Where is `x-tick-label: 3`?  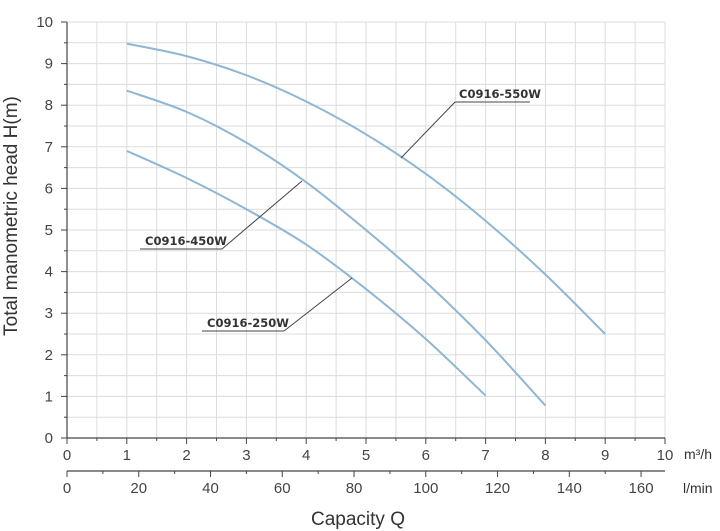 x-tick-label: 3 is located at coordinates (246, 455).